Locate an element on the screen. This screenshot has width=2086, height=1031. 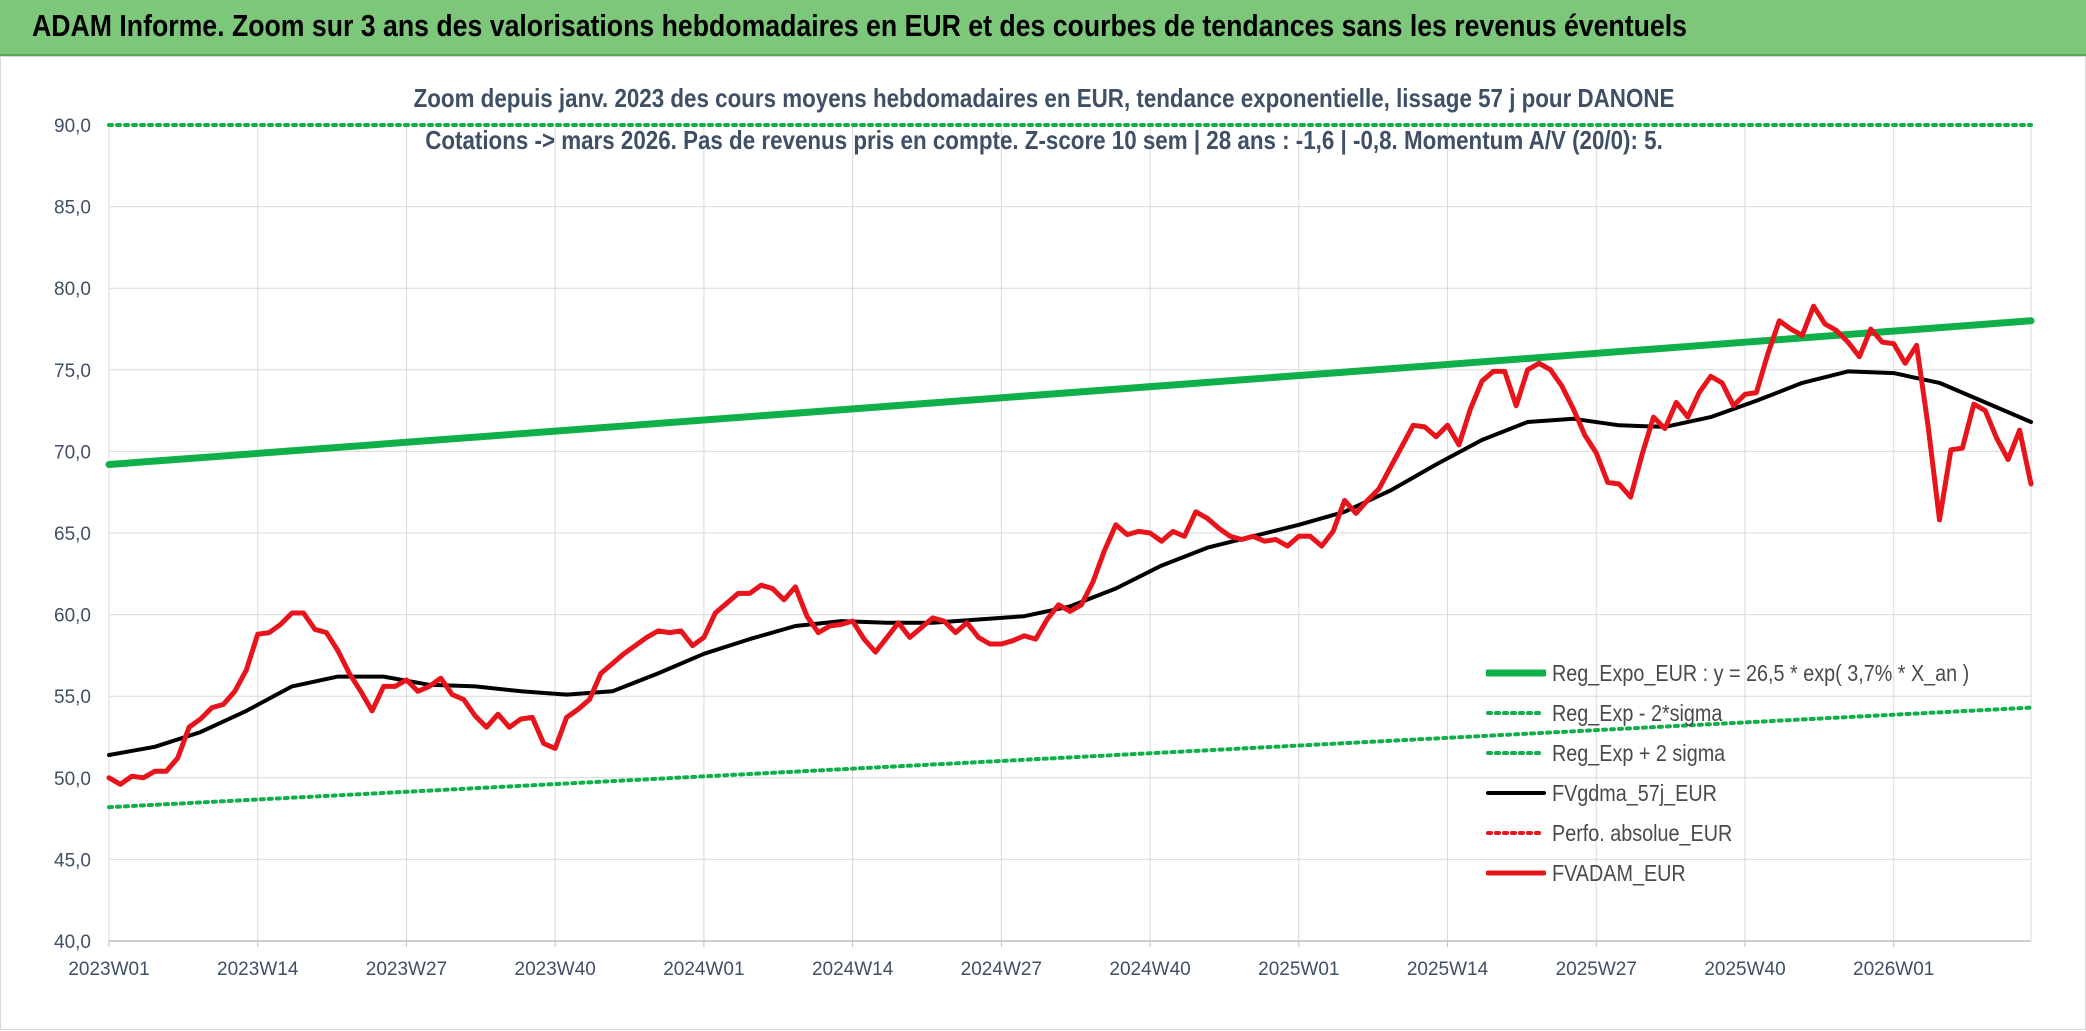
legend-item: Perfo. absolue_EUR is located at coordinates (1766, 833).